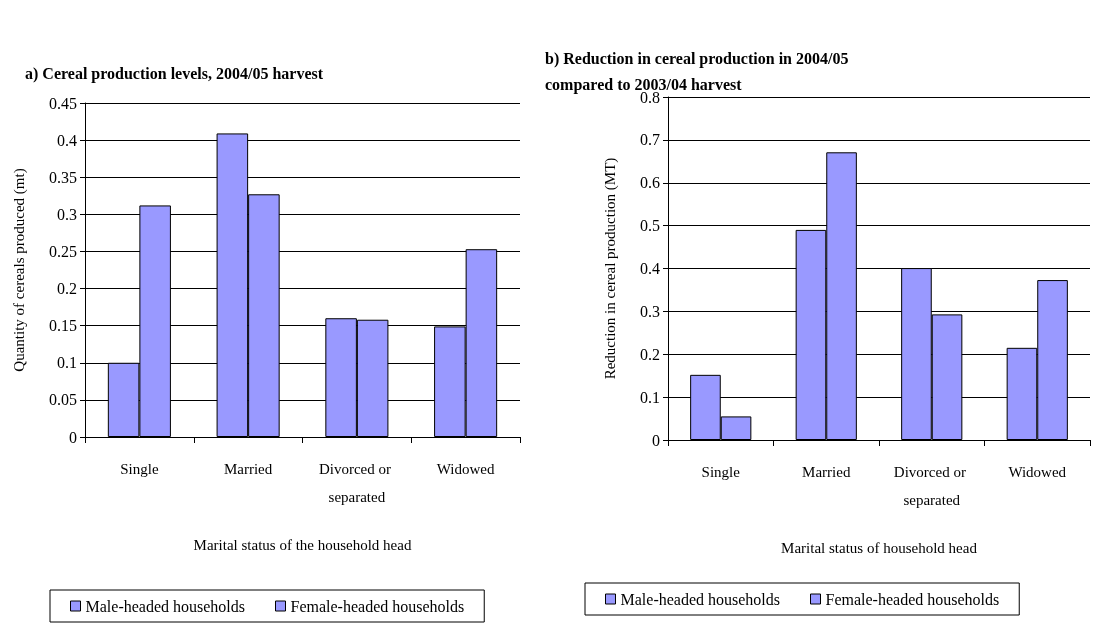 The image size is (1093, 637). Describe the element at coordinates (650, 226) in the screenshot. I see `y-tick-label: 0.5` at that location.